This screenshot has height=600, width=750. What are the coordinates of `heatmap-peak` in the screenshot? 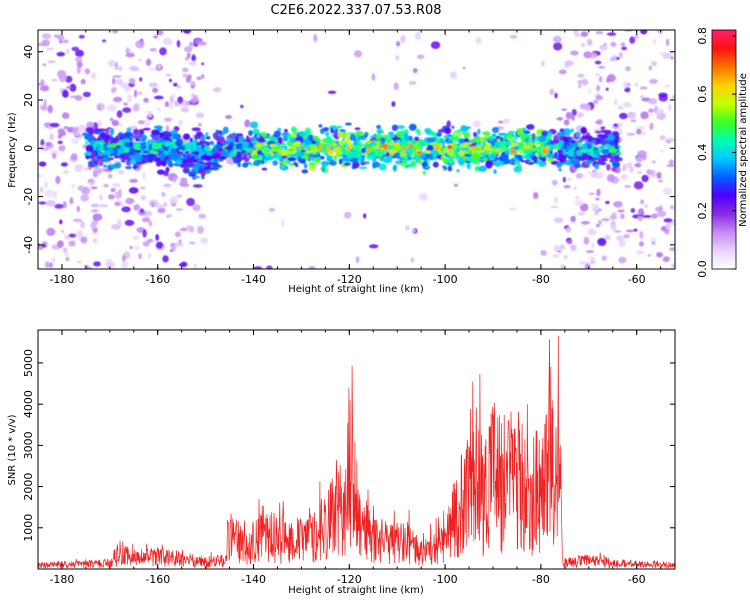 It's located at (450, 147).